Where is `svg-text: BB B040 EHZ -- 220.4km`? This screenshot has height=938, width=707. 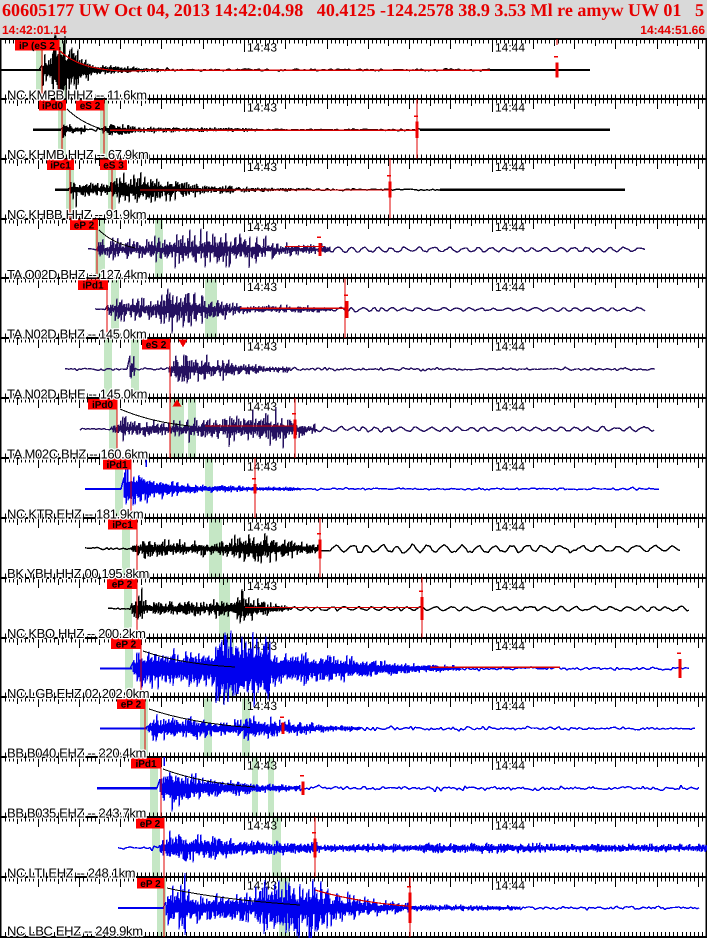 svg-text: BB B040 EHZ -- 220.4km is located at coordinates (76, 753).